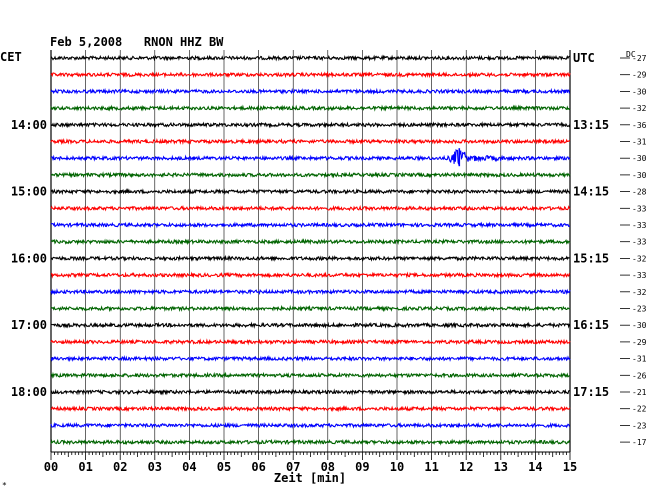  Describe the element at coordinates (85, 467) in the screenshot. I see `x-tick-label: 01` at that location.